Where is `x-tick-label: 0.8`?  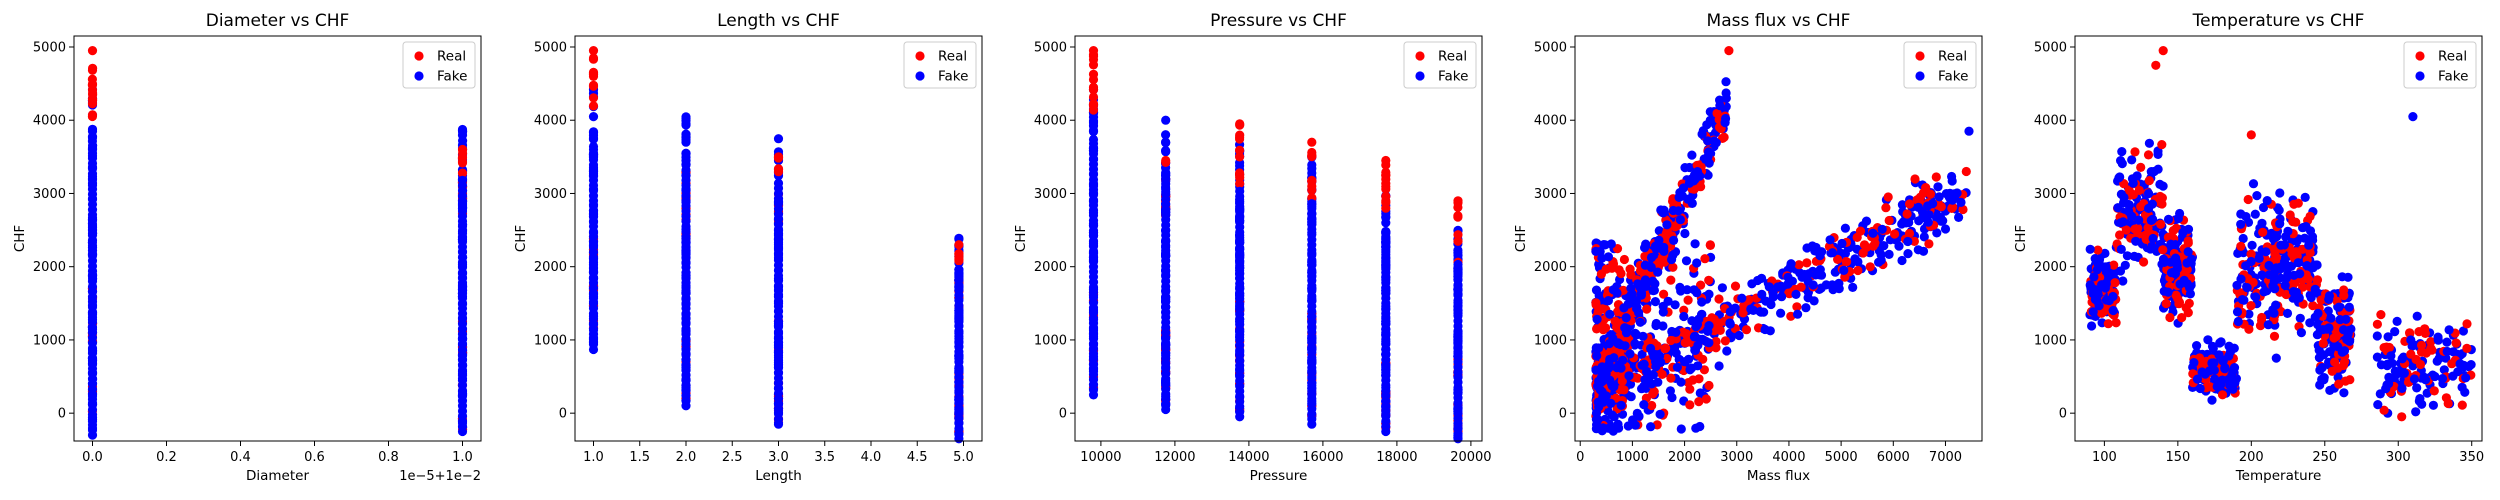
x-tick-label: 0.8 is located at coordinates (388, 457).